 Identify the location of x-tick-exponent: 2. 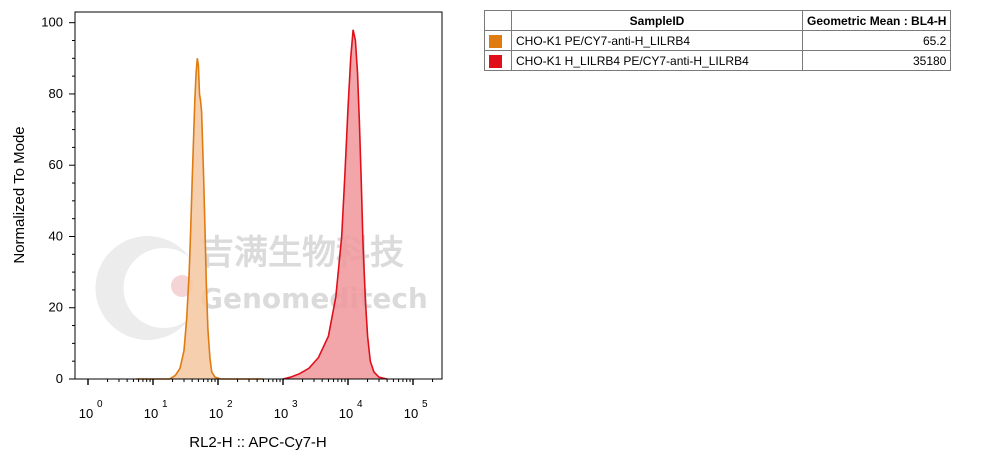
(230, 404).